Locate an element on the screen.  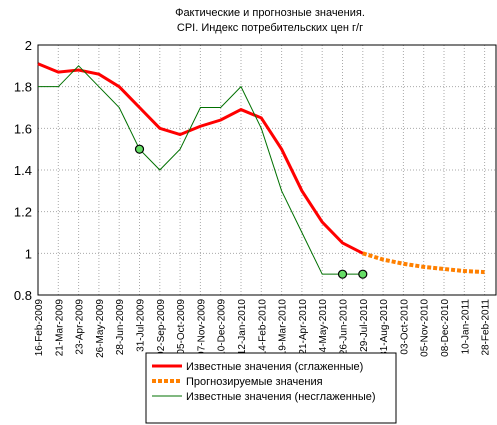
y-tick-label: 1.8 is located at coordinates (23, 87).